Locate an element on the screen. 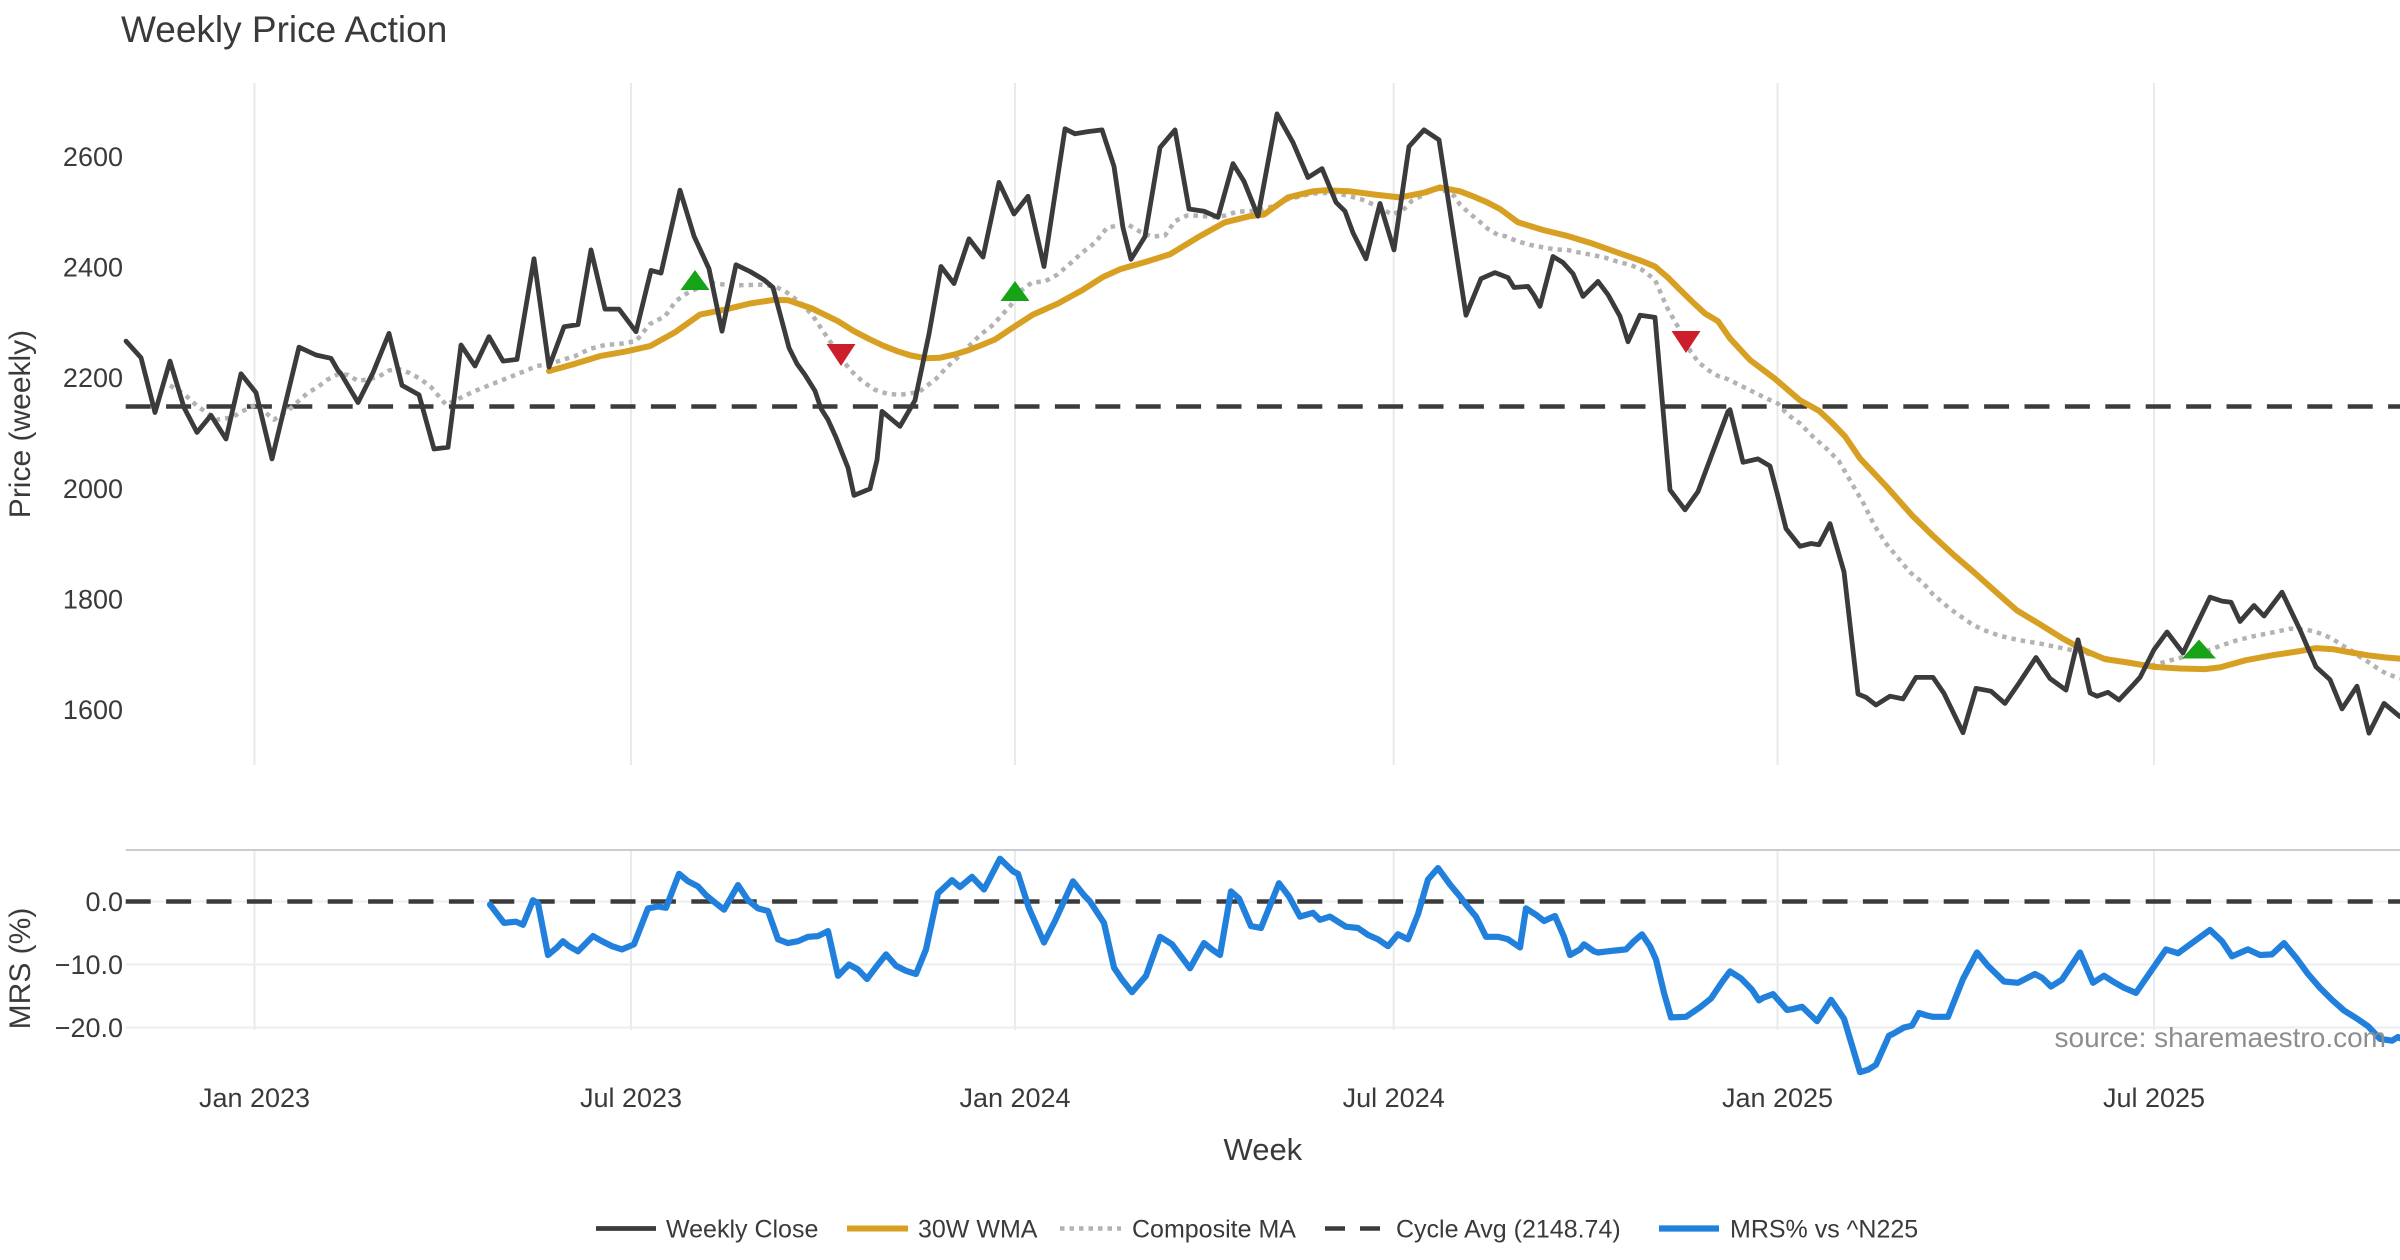  svg-text: 2400 is located at coordinates (93, 268).